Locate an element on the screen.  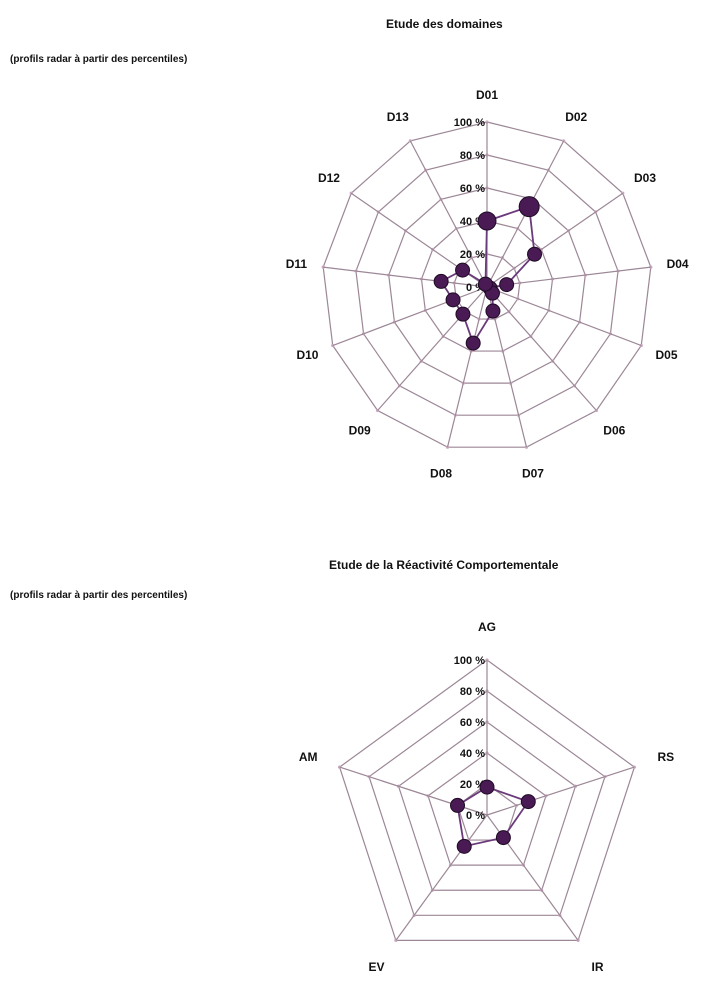
spoke-EV is located at coordinates (441, 877).